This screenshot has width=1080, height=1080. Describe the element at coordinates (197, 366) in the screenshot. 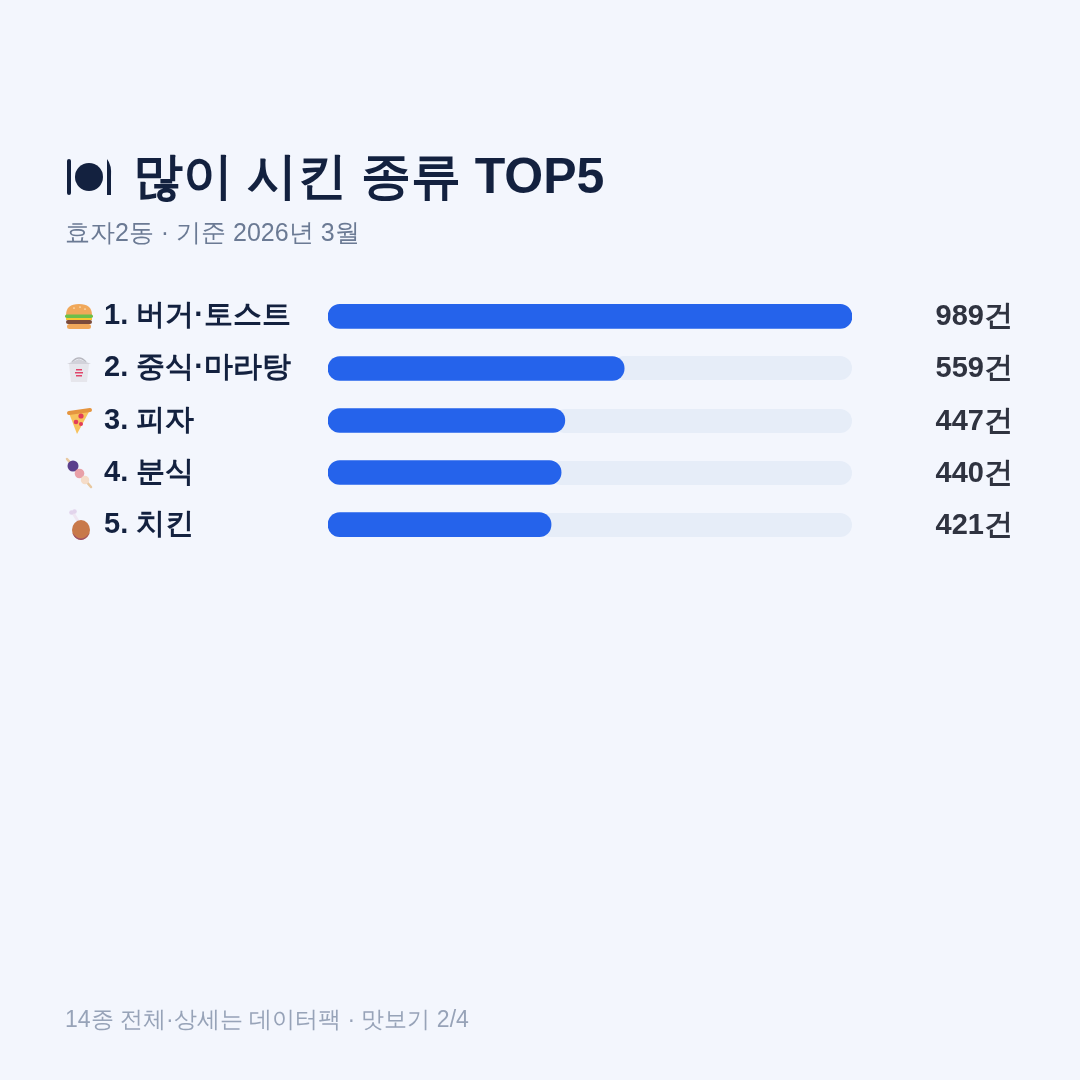

I see `y-tick-label: 2. 중식·마라탕` at that location.